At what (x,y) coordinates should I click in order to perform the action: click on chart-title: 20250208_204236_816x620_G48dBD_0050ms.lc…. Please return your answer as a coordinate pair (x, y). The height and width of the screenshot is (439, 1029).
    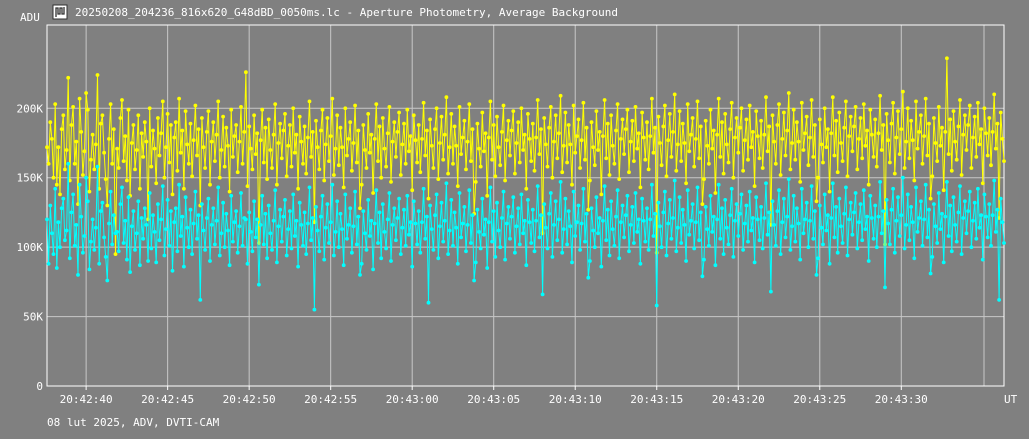
    Looking at the image, I should click on (346, 12).